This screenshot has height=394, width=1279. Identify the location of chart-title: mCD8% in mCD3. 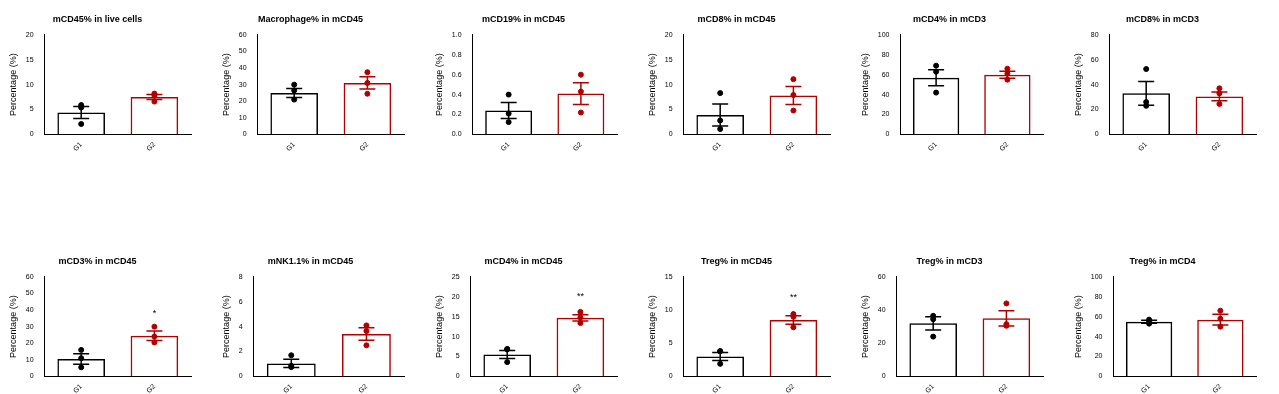
(1162, 18).